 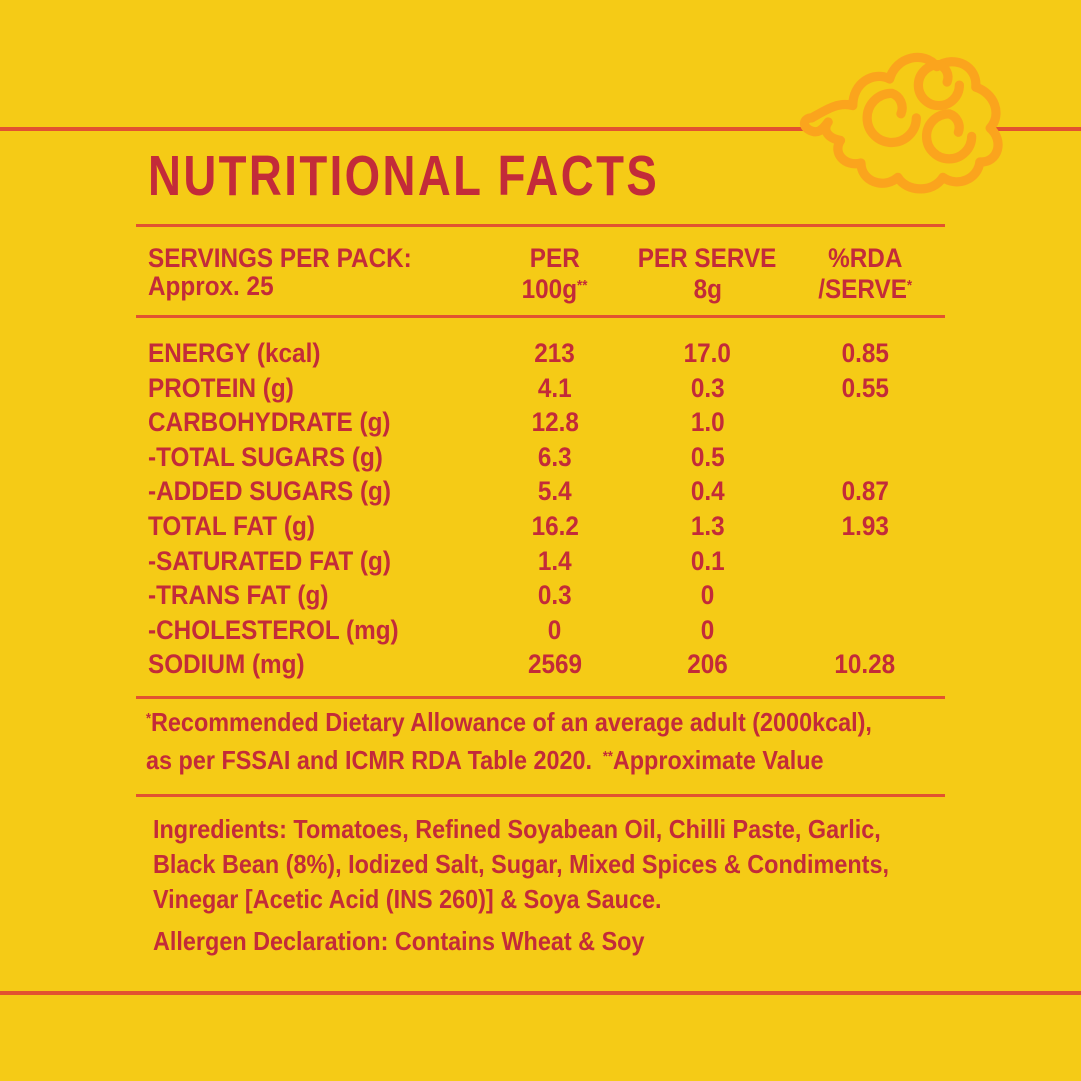 I want to click on title-underline, so click(x=540, y=225).